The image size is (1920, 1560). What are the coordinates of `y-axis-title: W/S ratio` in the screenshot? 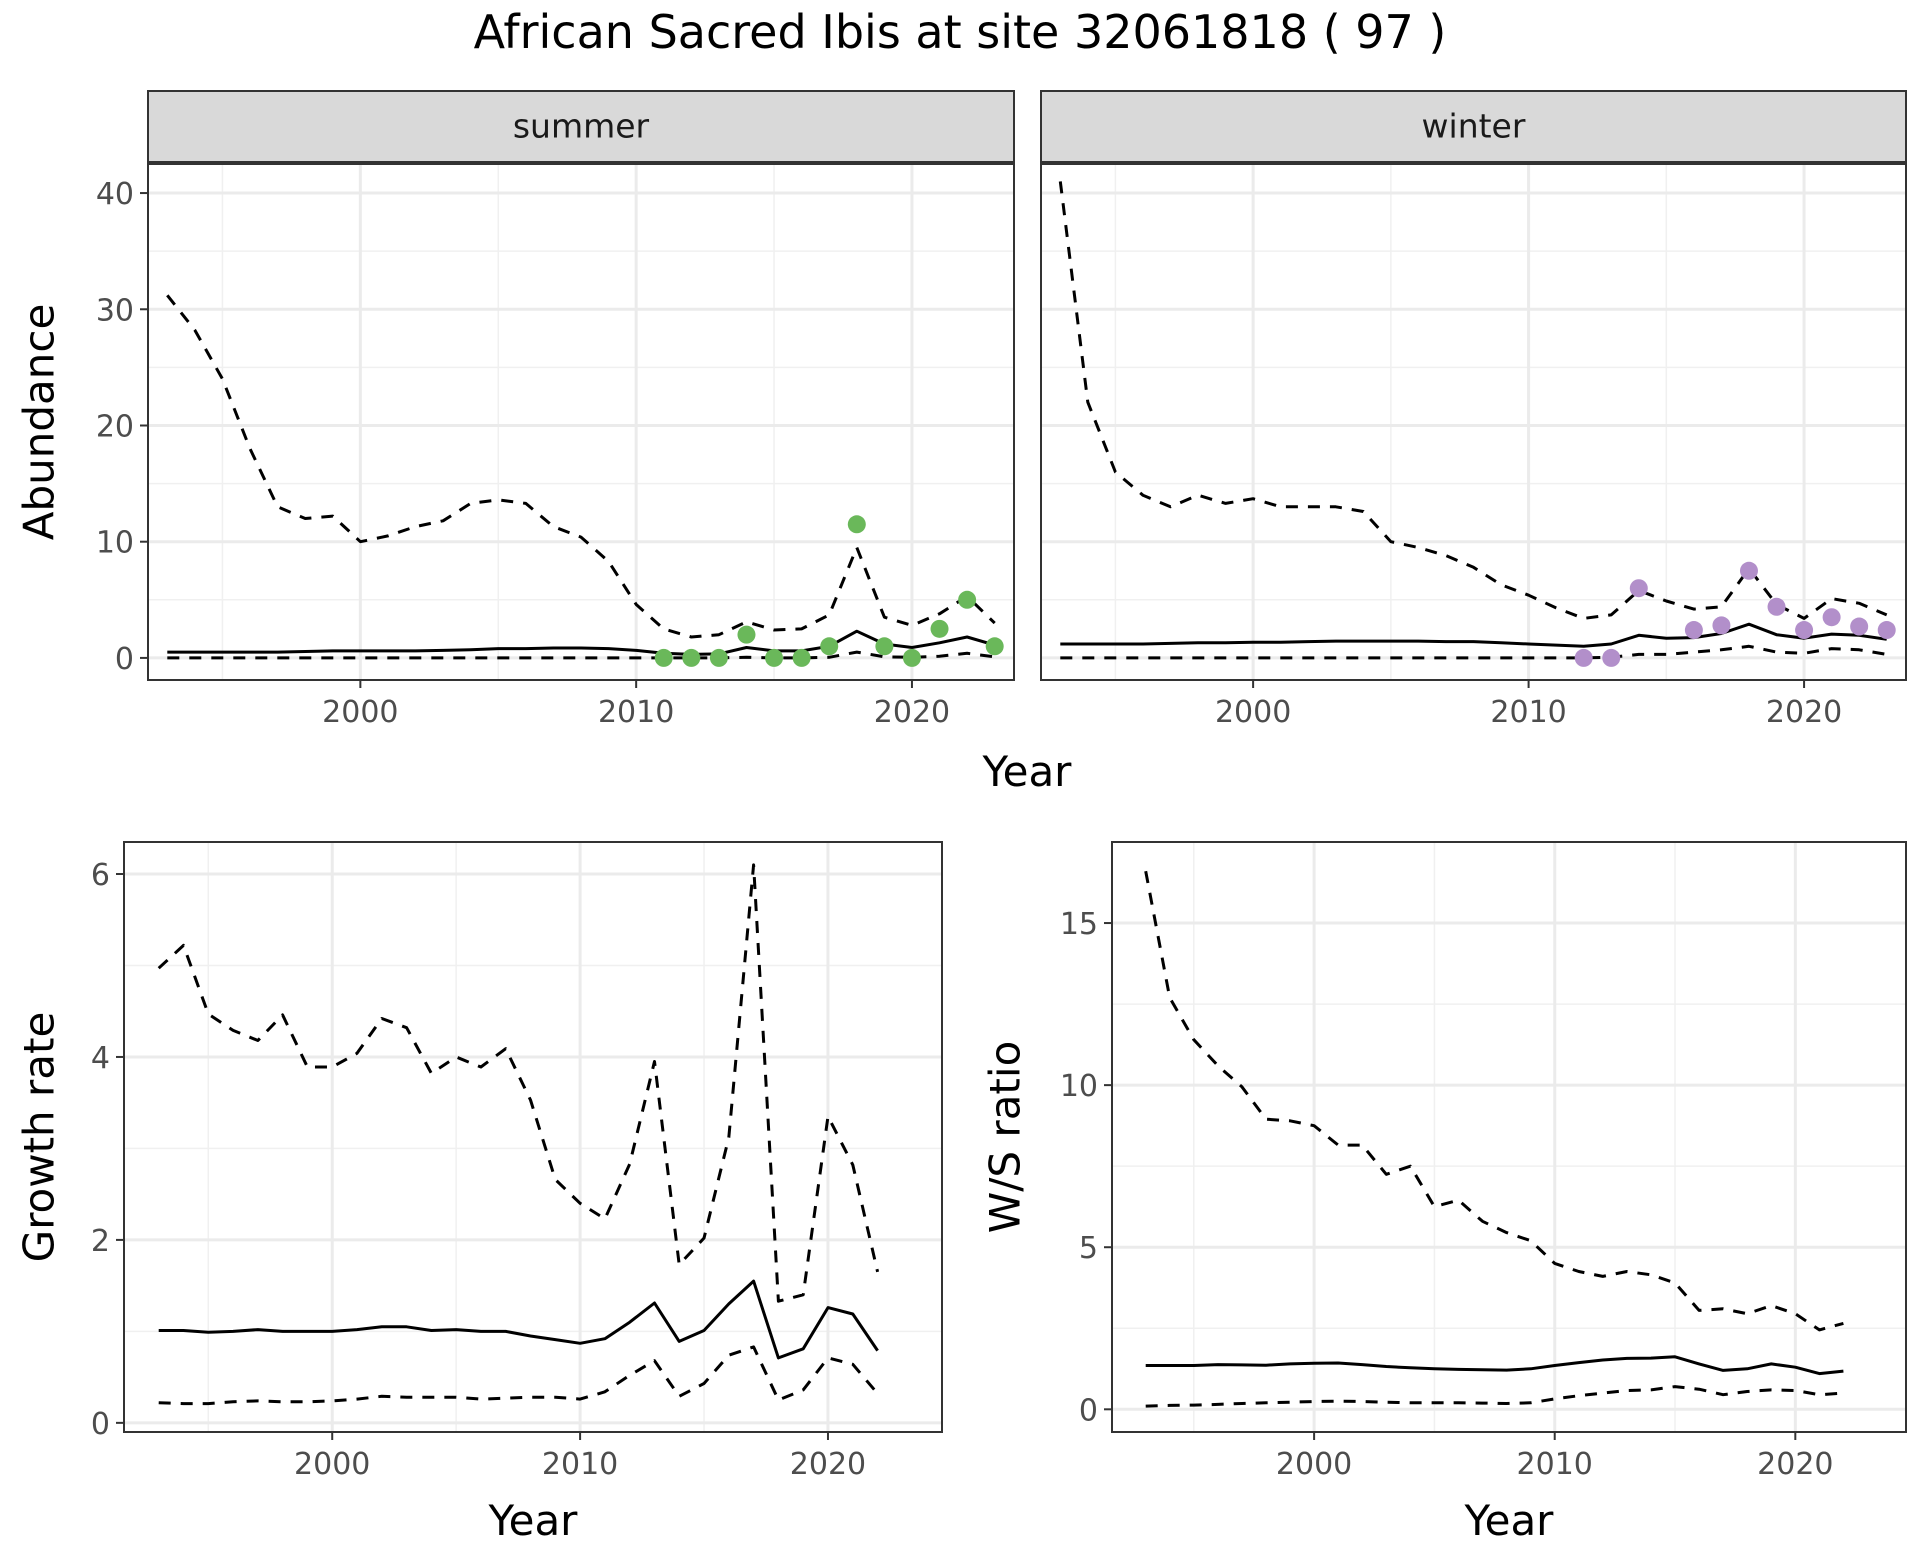 It's located at (1005, 1137).